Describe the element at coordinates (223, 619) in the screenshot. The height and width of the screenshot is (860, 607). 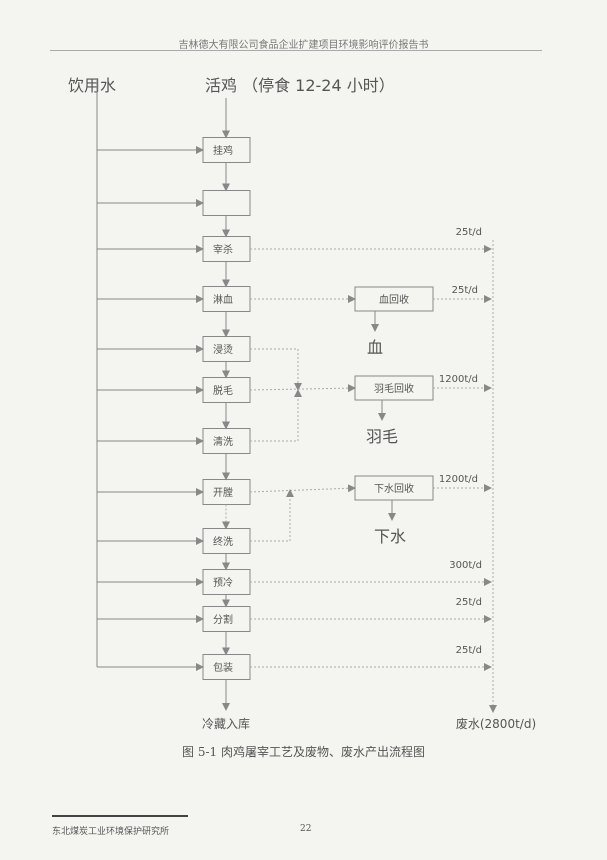
I see `process-step-label: 分割` at that location.